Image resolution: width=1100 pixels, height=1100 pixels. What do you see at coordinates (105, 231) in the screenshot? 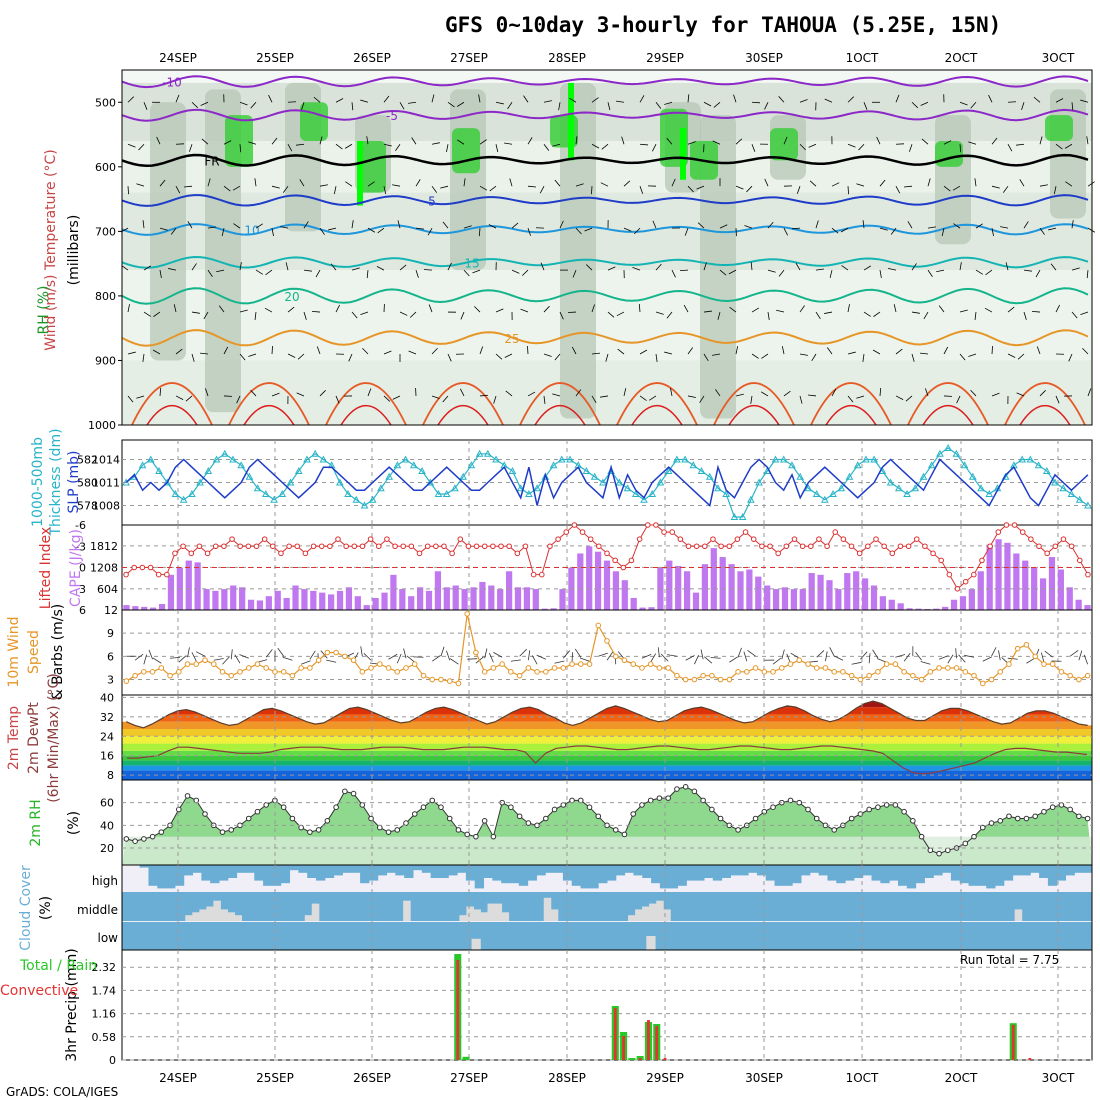
I see `pressure-tick: 700` at bounding box center [105, 231].